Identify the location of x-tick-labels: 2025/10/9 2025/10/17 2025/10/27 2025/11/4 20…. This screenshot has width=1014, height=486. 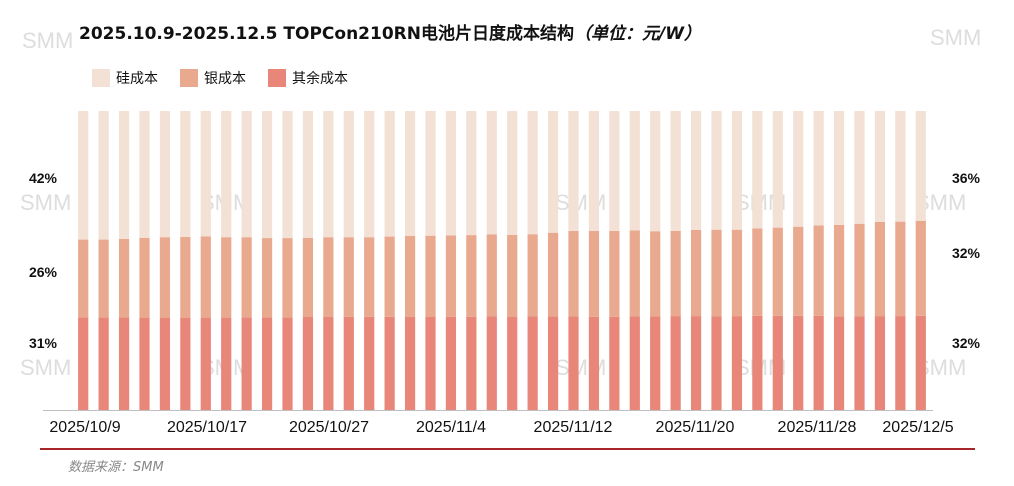
(501, 427).